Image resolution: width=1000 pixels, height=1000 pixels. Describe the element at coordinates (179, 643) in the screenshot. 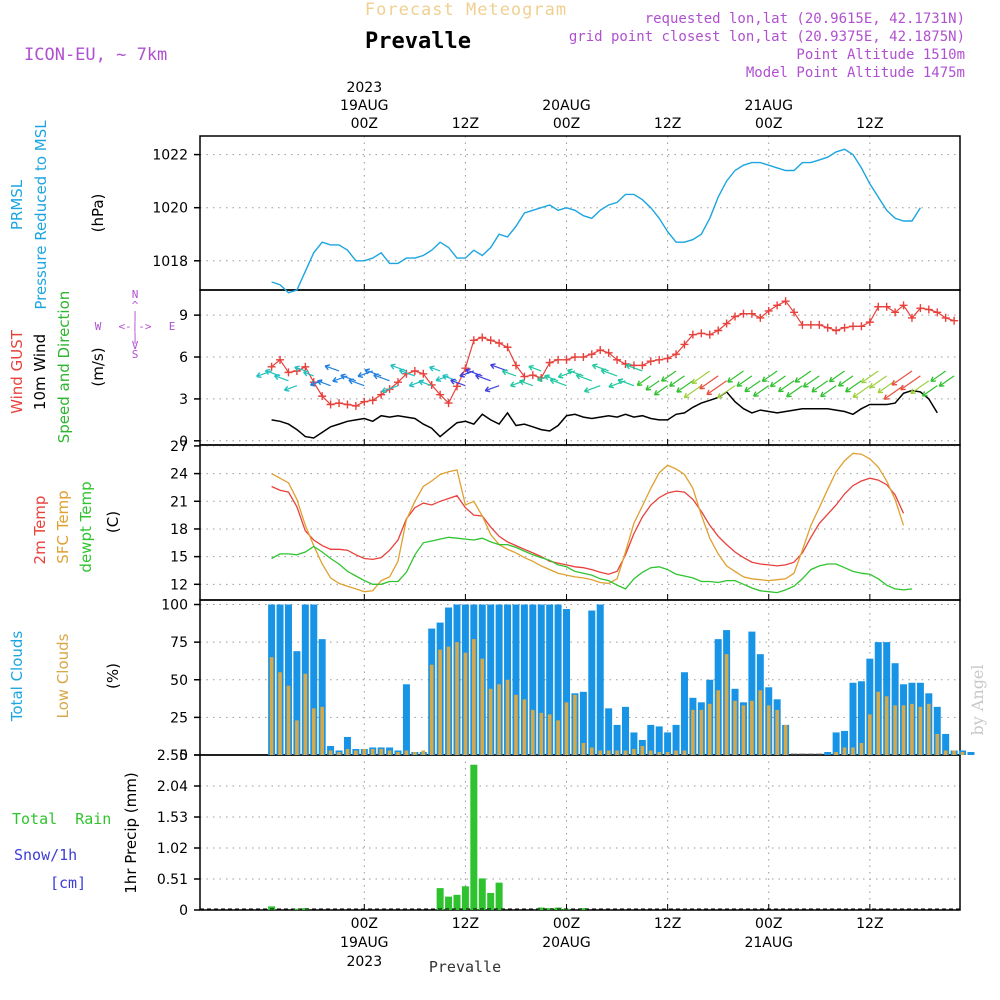

I see `ytick-label: 75` at that location.